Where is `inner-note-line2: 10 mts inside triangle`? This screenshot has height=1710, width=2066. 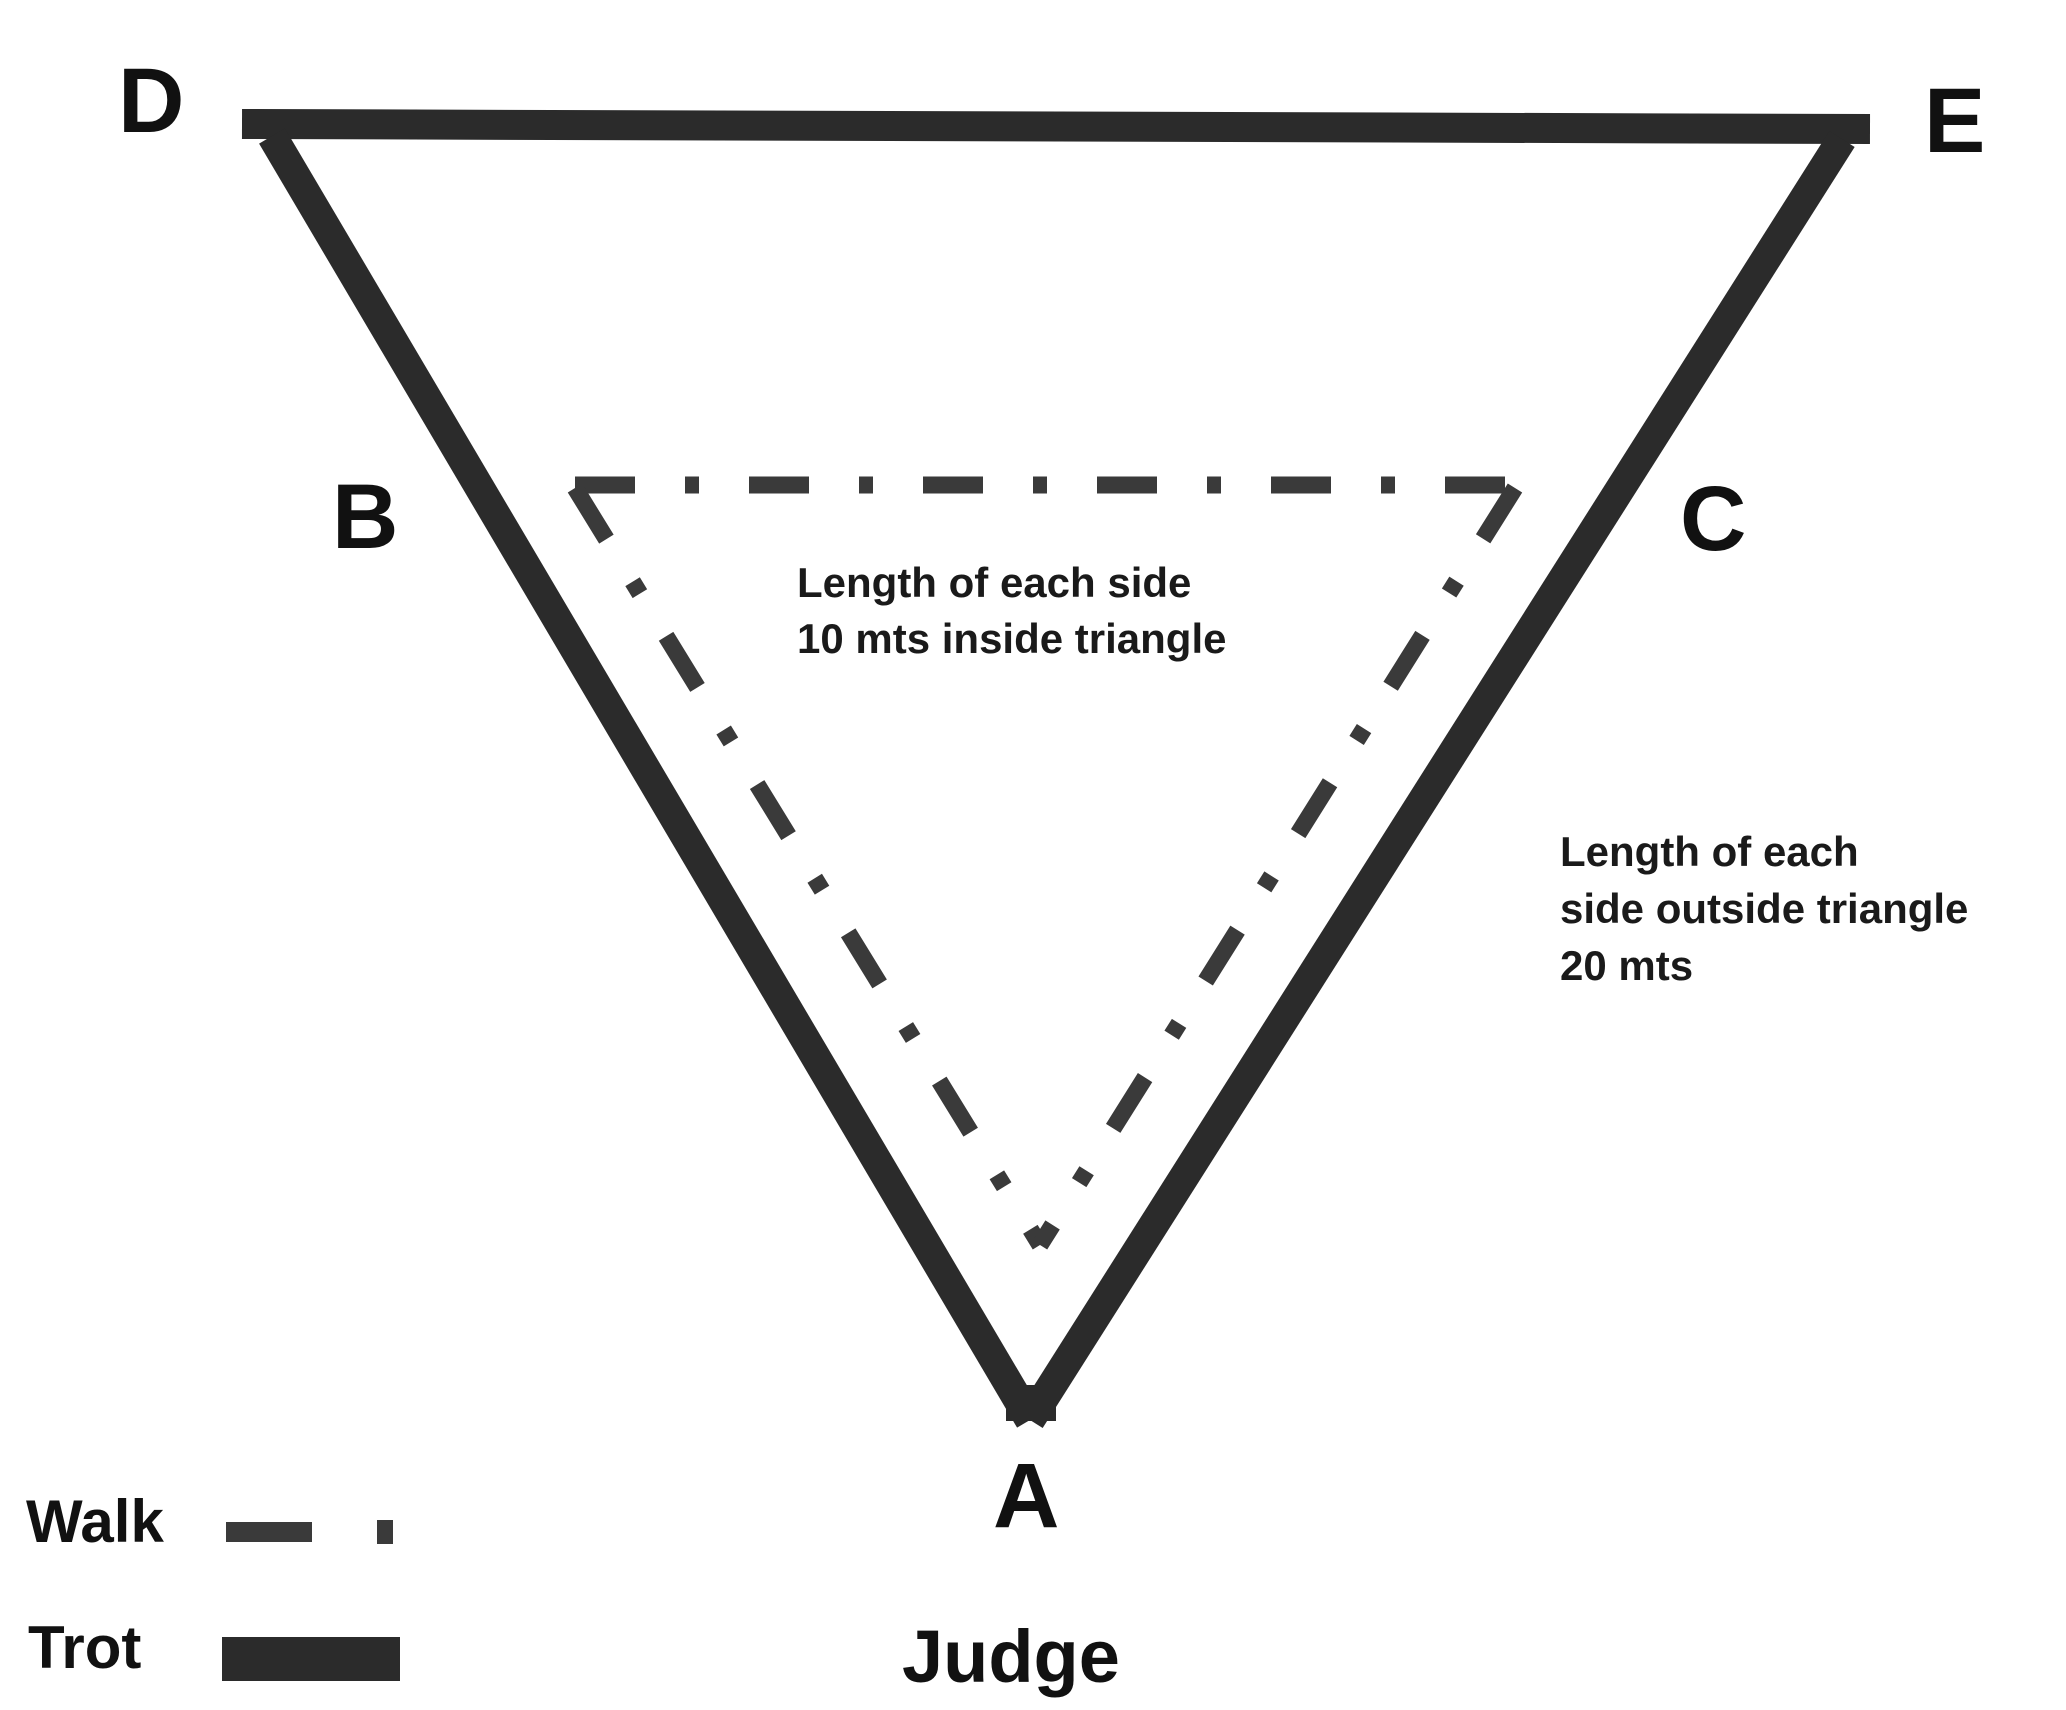 inner-note-line2: 10 mts inside triangle is located at coordinates (1011, 638).